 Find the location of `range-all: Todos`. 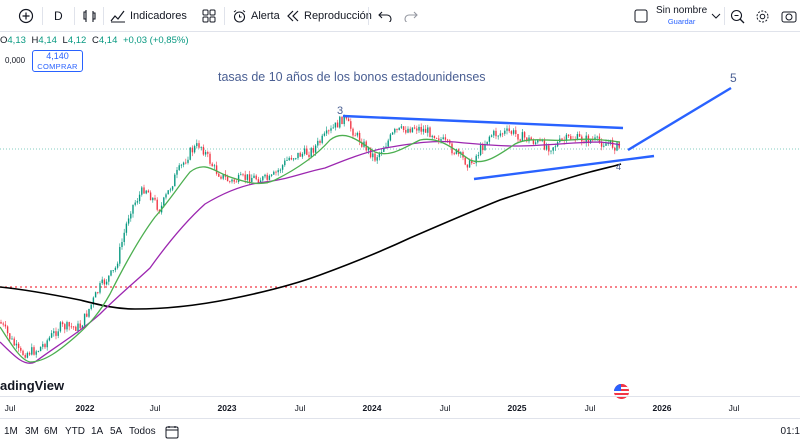

range-all: Todos is located at coordinates (142, 431).